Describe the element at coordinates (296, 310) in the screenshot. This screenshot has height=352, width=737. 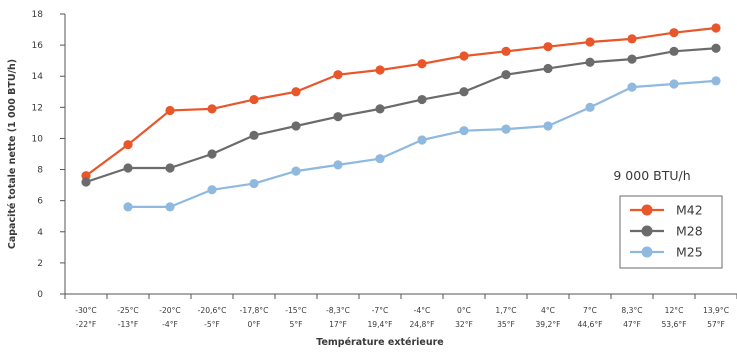
I see `x-tick-label-celsius: -15°C` at that location.